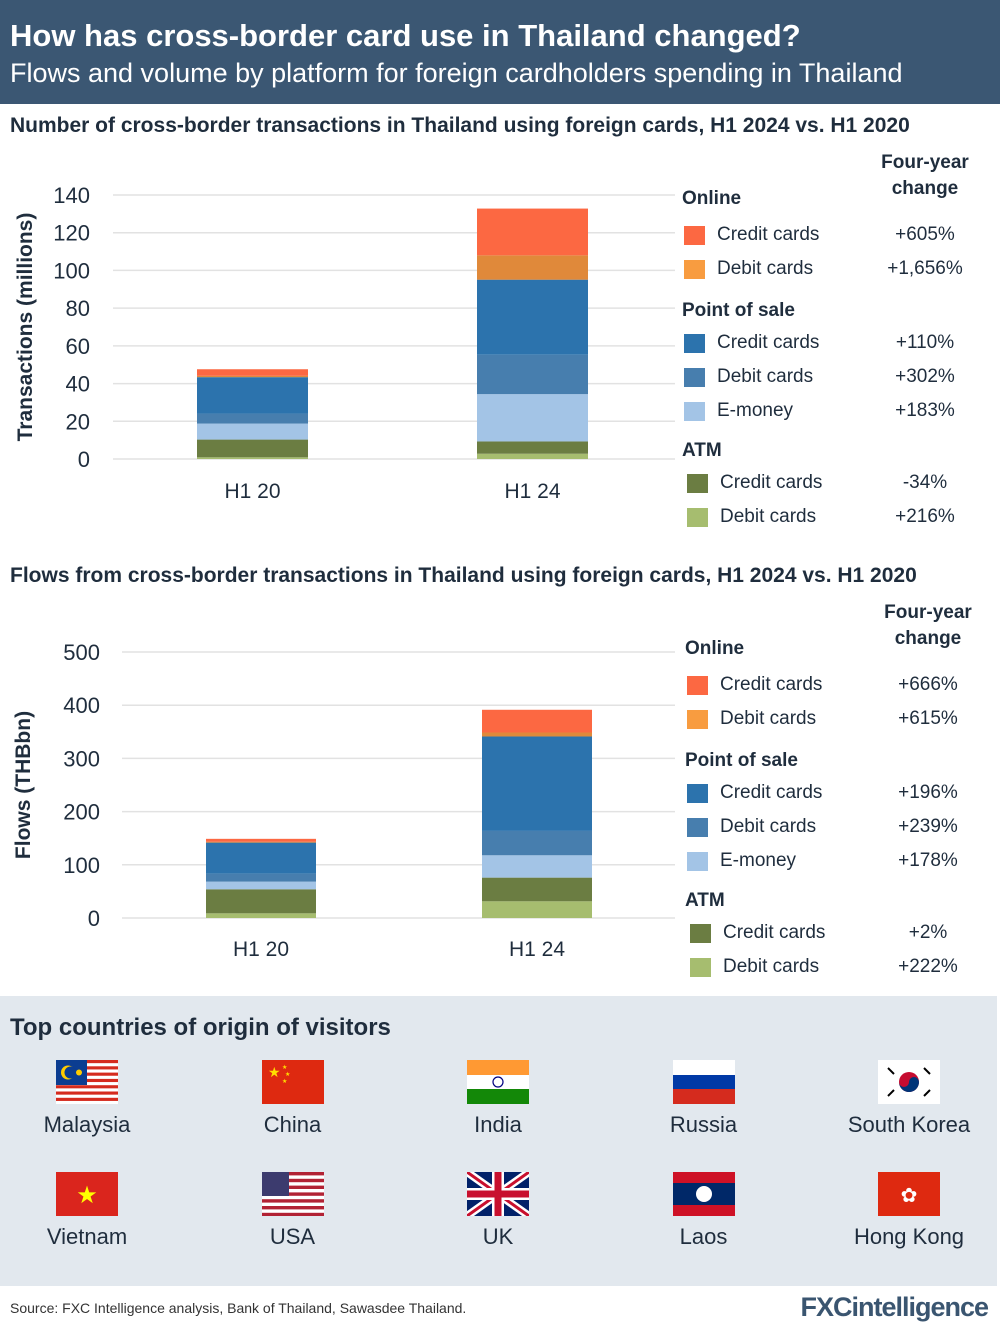 The width and height of the screenshot is (1000, 1327). I want to click on flag-icon: ★, so click(87, 1194).